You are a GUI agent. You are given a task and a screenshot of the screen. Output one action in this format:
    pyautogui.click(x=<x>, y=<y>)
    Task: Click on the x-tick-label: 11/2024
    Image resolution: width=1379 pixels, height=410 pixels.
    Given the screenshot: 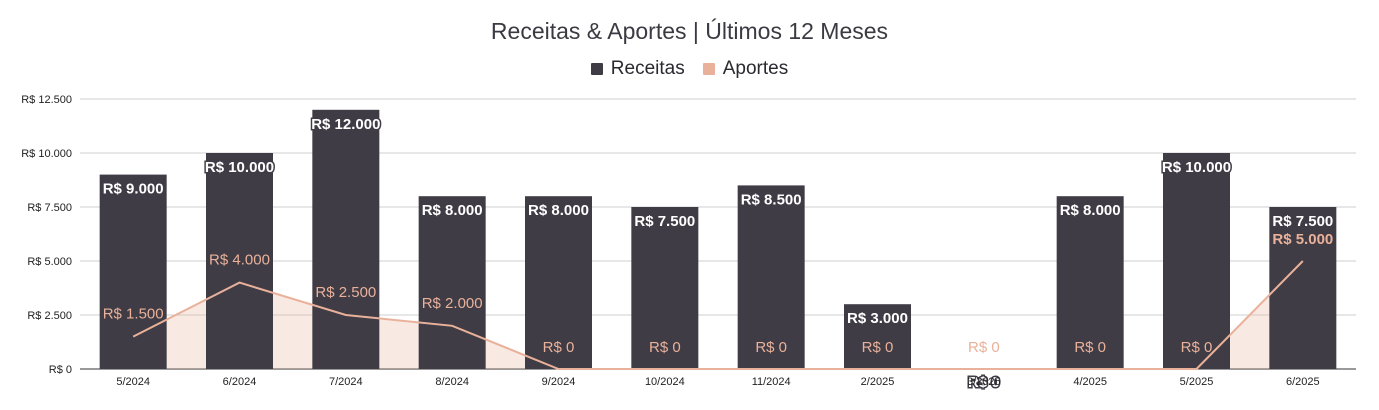 What is the action you would take?
    pyautogui.click(x=771, y=382)
    